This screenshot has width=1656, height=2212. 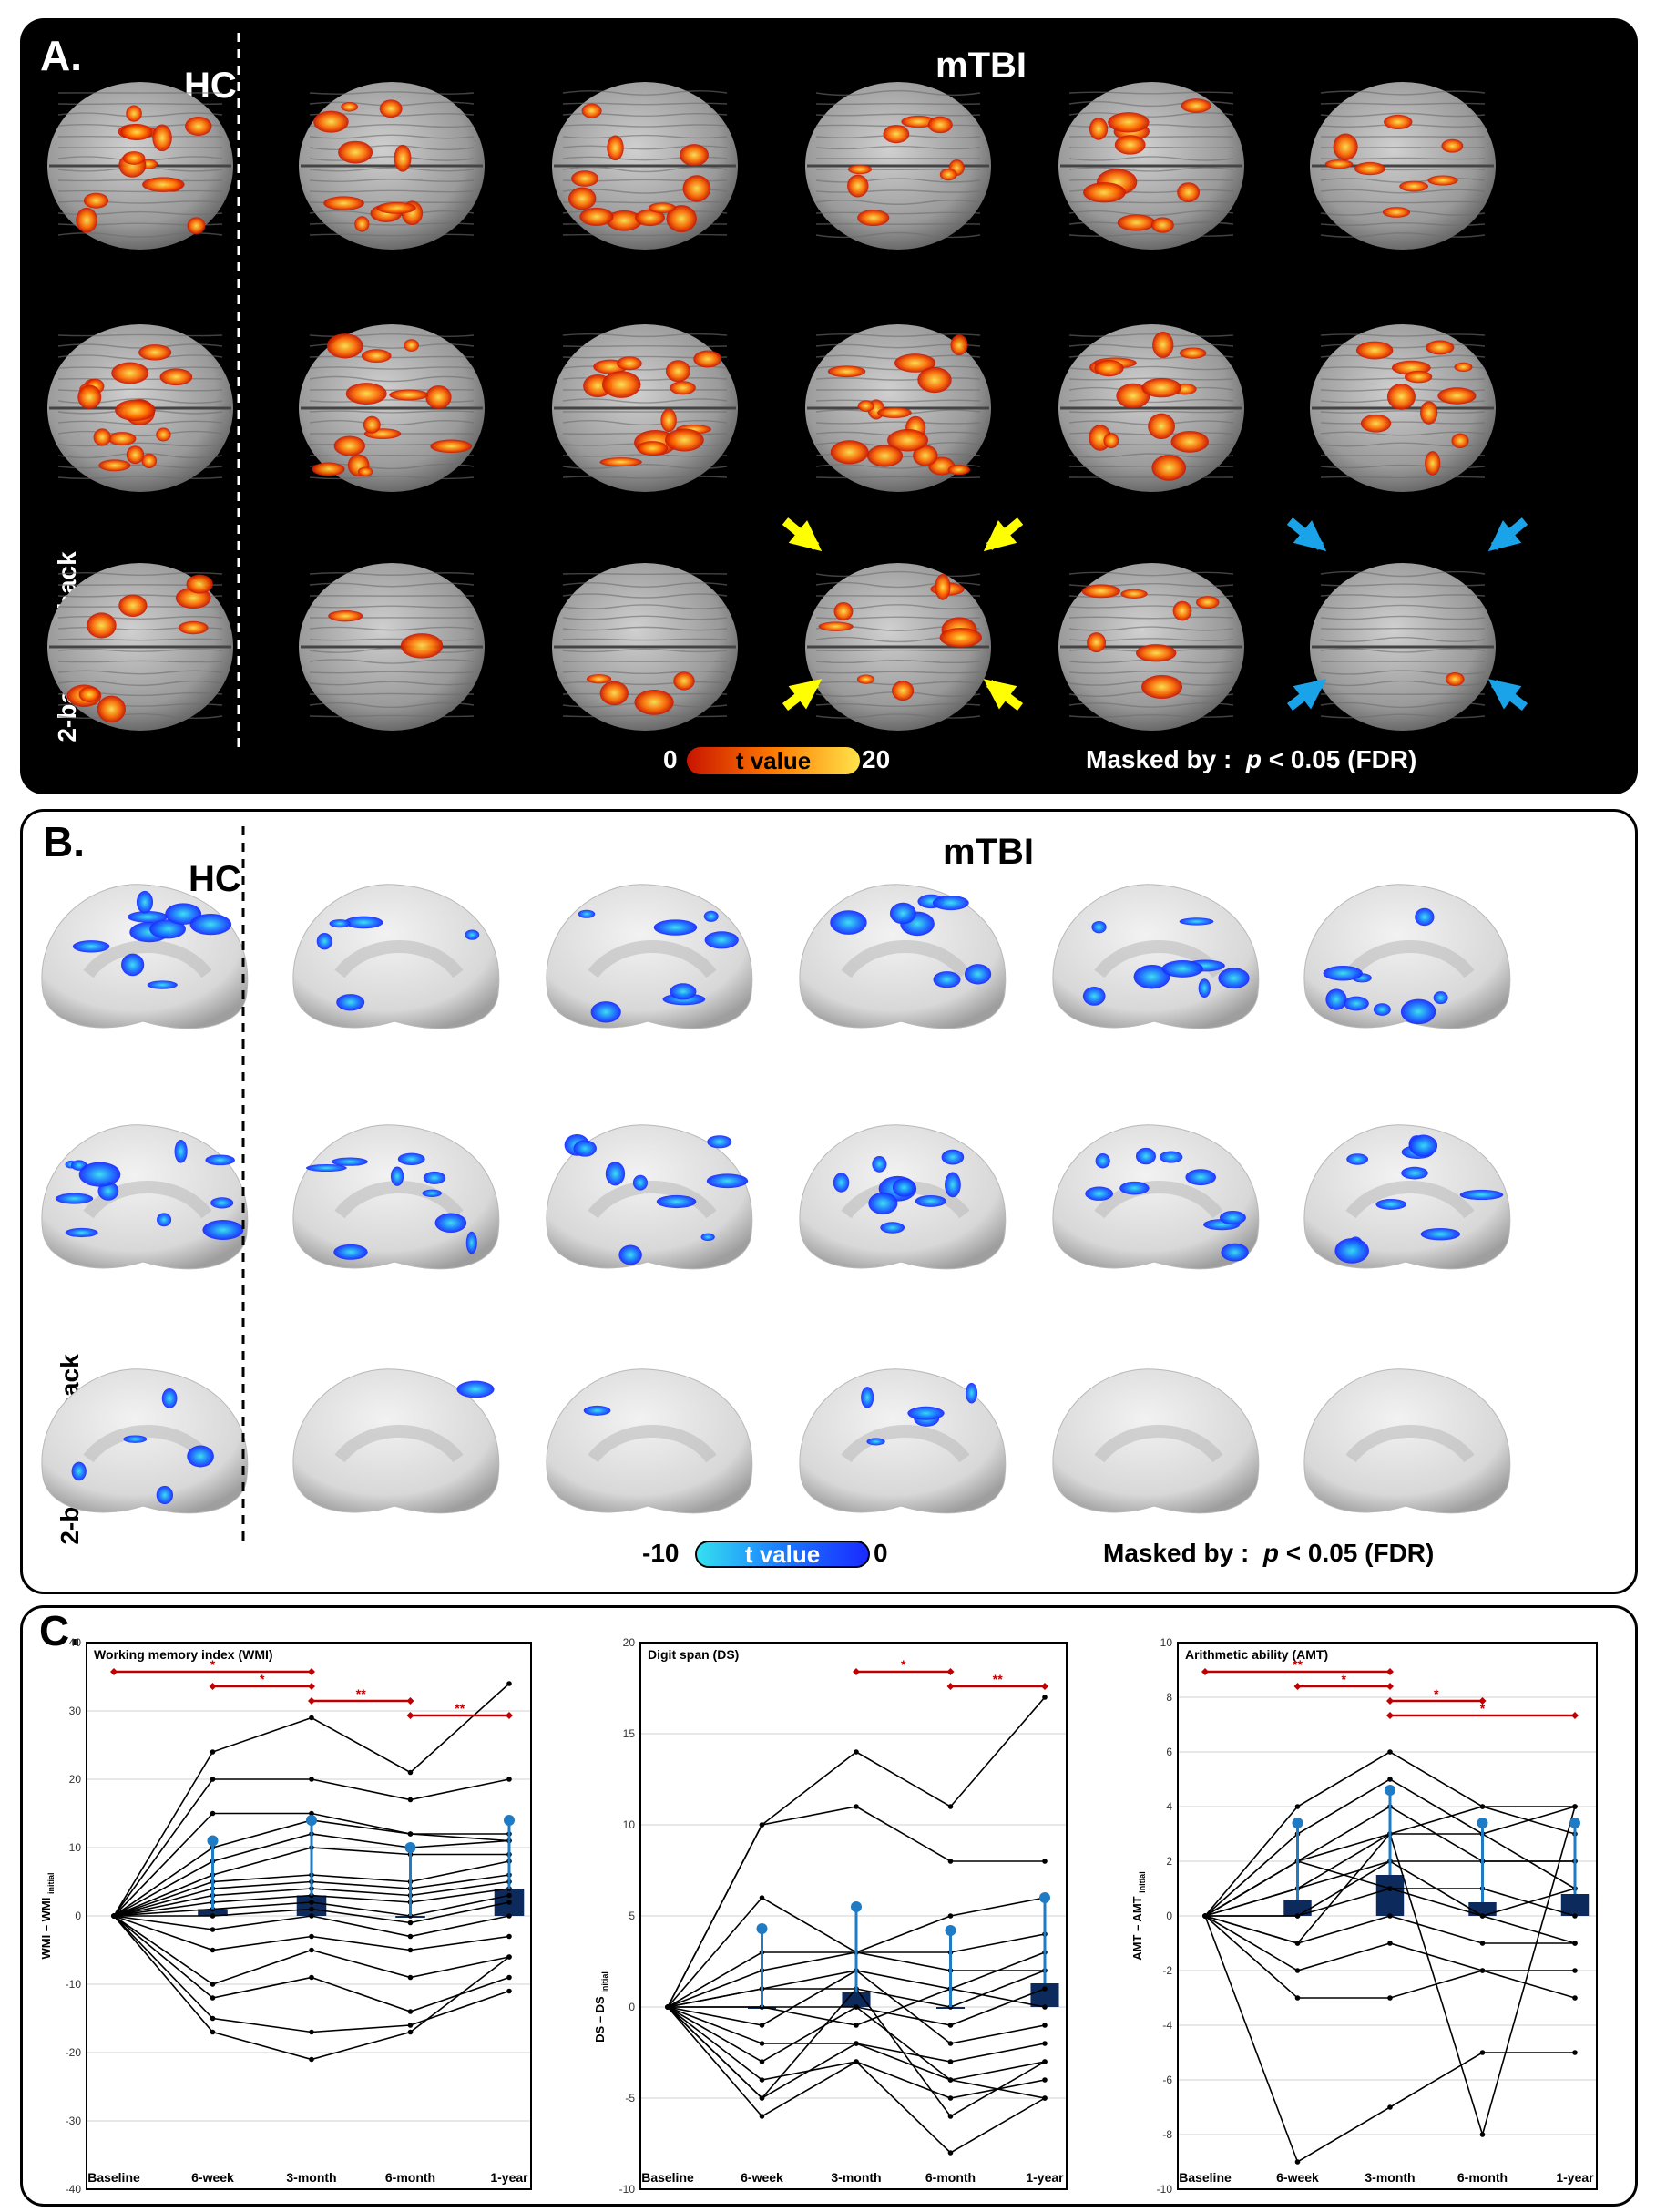 What do you see at coordinates (396, 956) in the screenshot?
I see `brain-b-r0-c1` at bounding box center [396, 956].